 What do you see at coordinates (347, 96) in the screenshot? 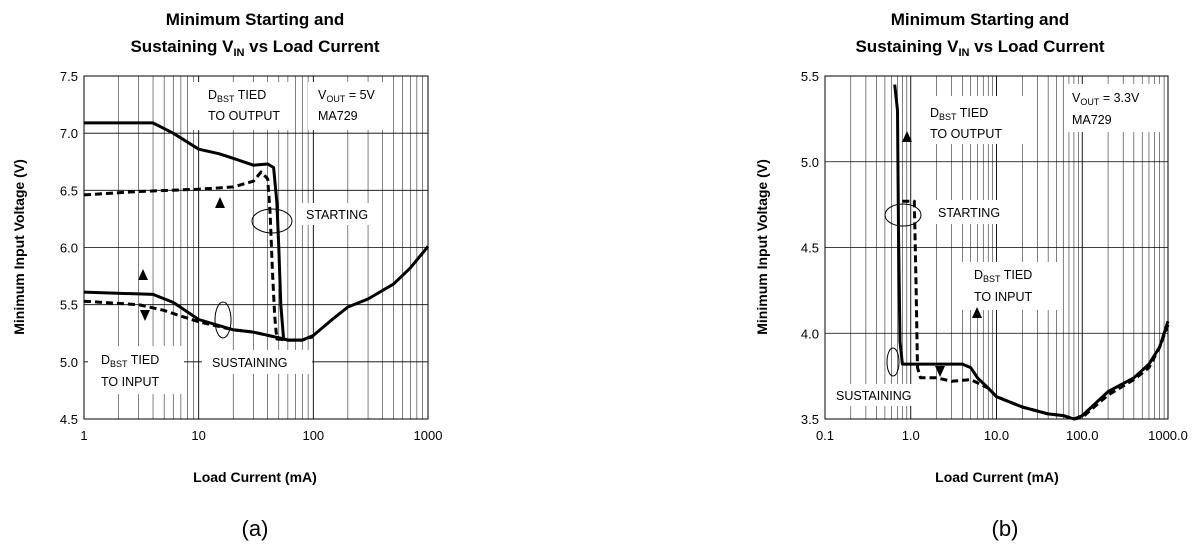
I see `annotation-text: VOUT = 5V` at bounding box center [347, 96].